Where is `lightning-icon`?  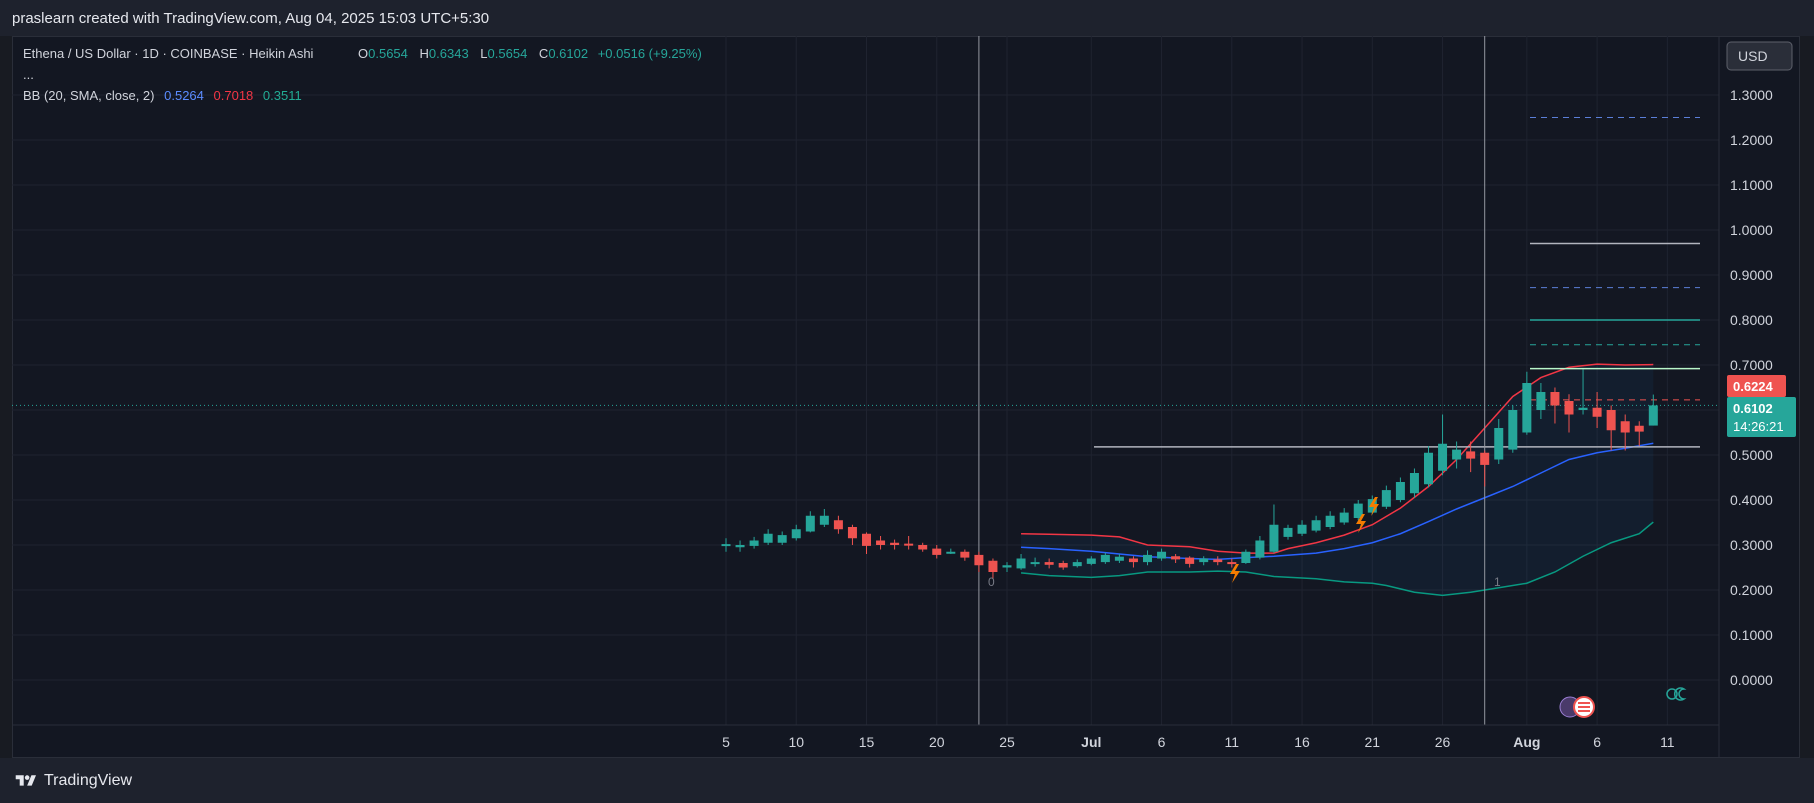
lightning-icon is located at coordinates (1361, 523).